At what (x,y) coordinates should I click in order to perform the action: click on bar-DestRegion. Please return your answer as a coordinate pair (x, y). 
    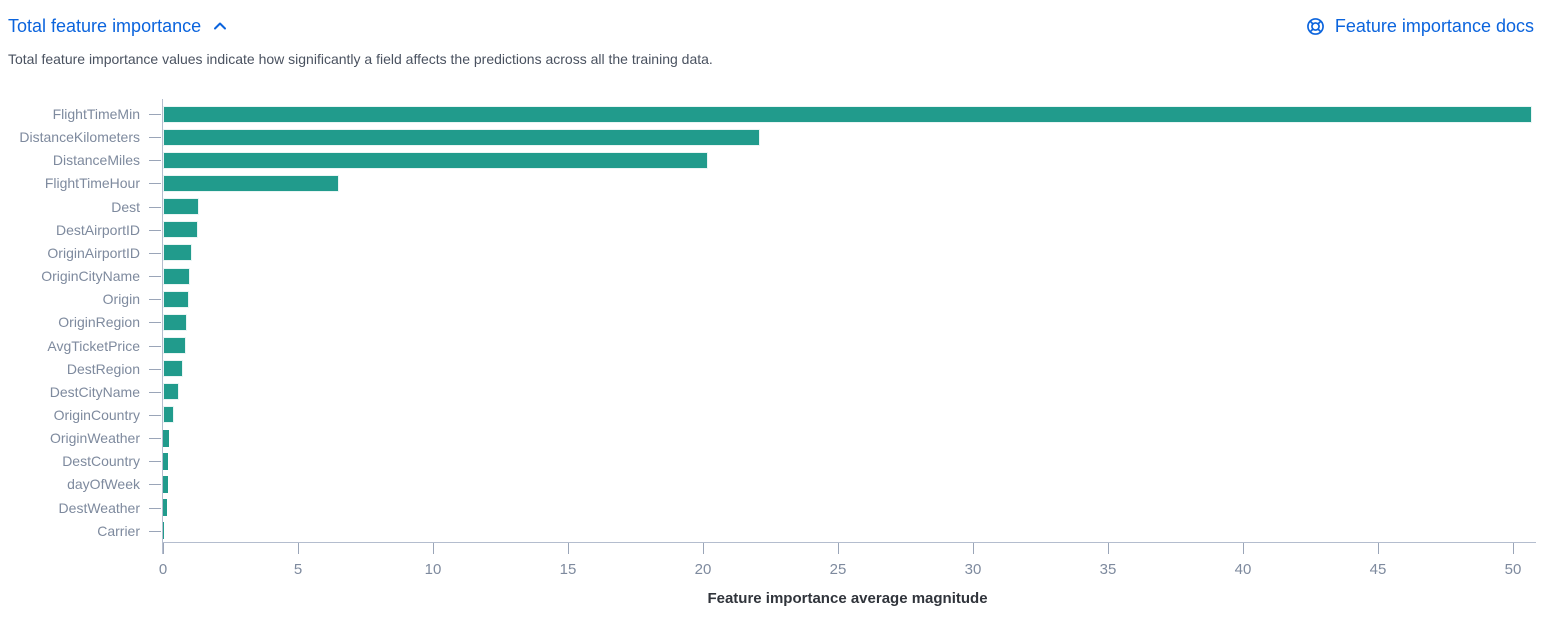
    Looking at the image, I should click on (173, 369).